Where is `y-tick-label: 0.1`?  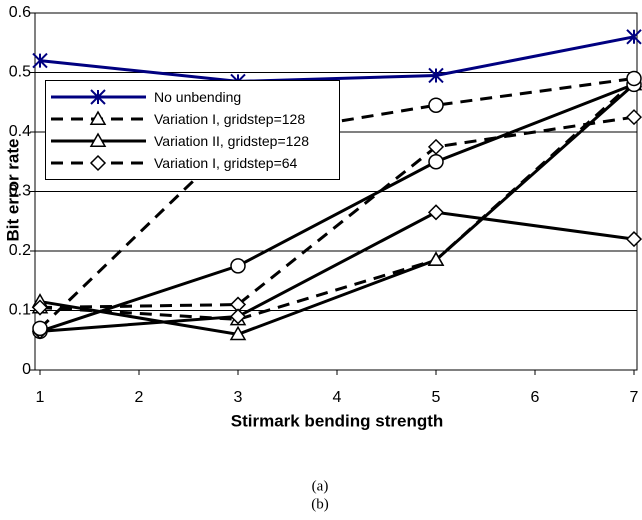 y-tick-label: 0.1 is located at coordinates (20, 310).